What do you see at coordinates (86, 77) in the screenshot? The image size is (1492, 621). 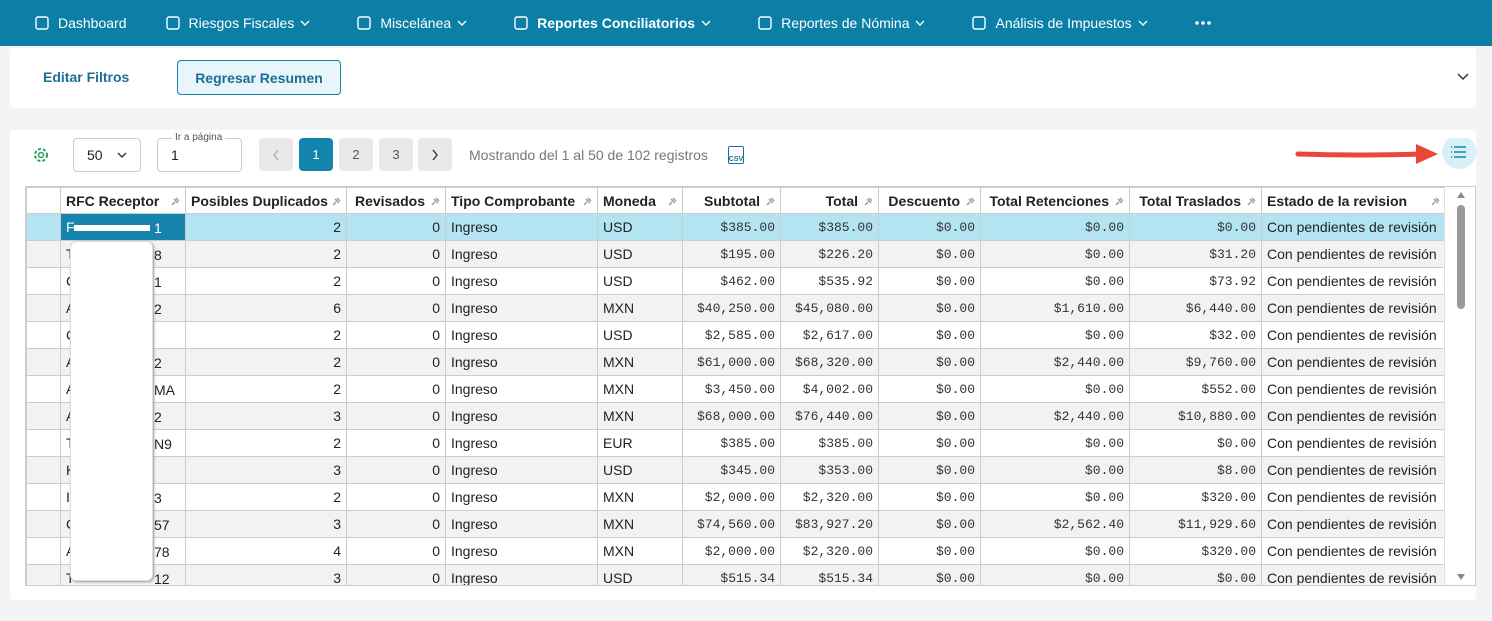 I see `edit-filters: Editar Filtros` at bounding box center [86, 77].